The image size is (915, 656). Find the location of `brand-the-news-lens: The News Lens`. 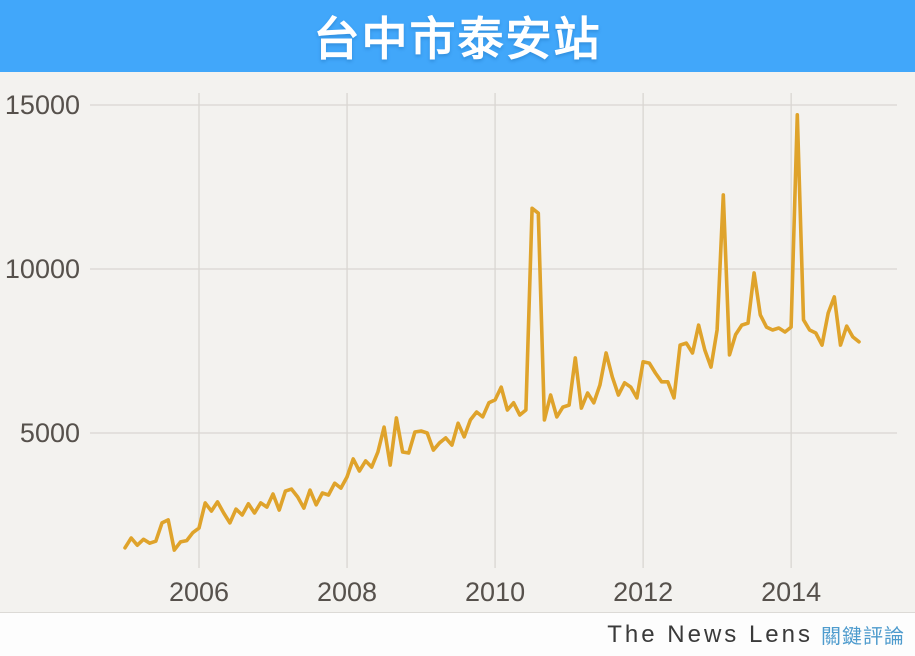

brand-the-news-lens: The News Lens is located at coordinates (710, 634).